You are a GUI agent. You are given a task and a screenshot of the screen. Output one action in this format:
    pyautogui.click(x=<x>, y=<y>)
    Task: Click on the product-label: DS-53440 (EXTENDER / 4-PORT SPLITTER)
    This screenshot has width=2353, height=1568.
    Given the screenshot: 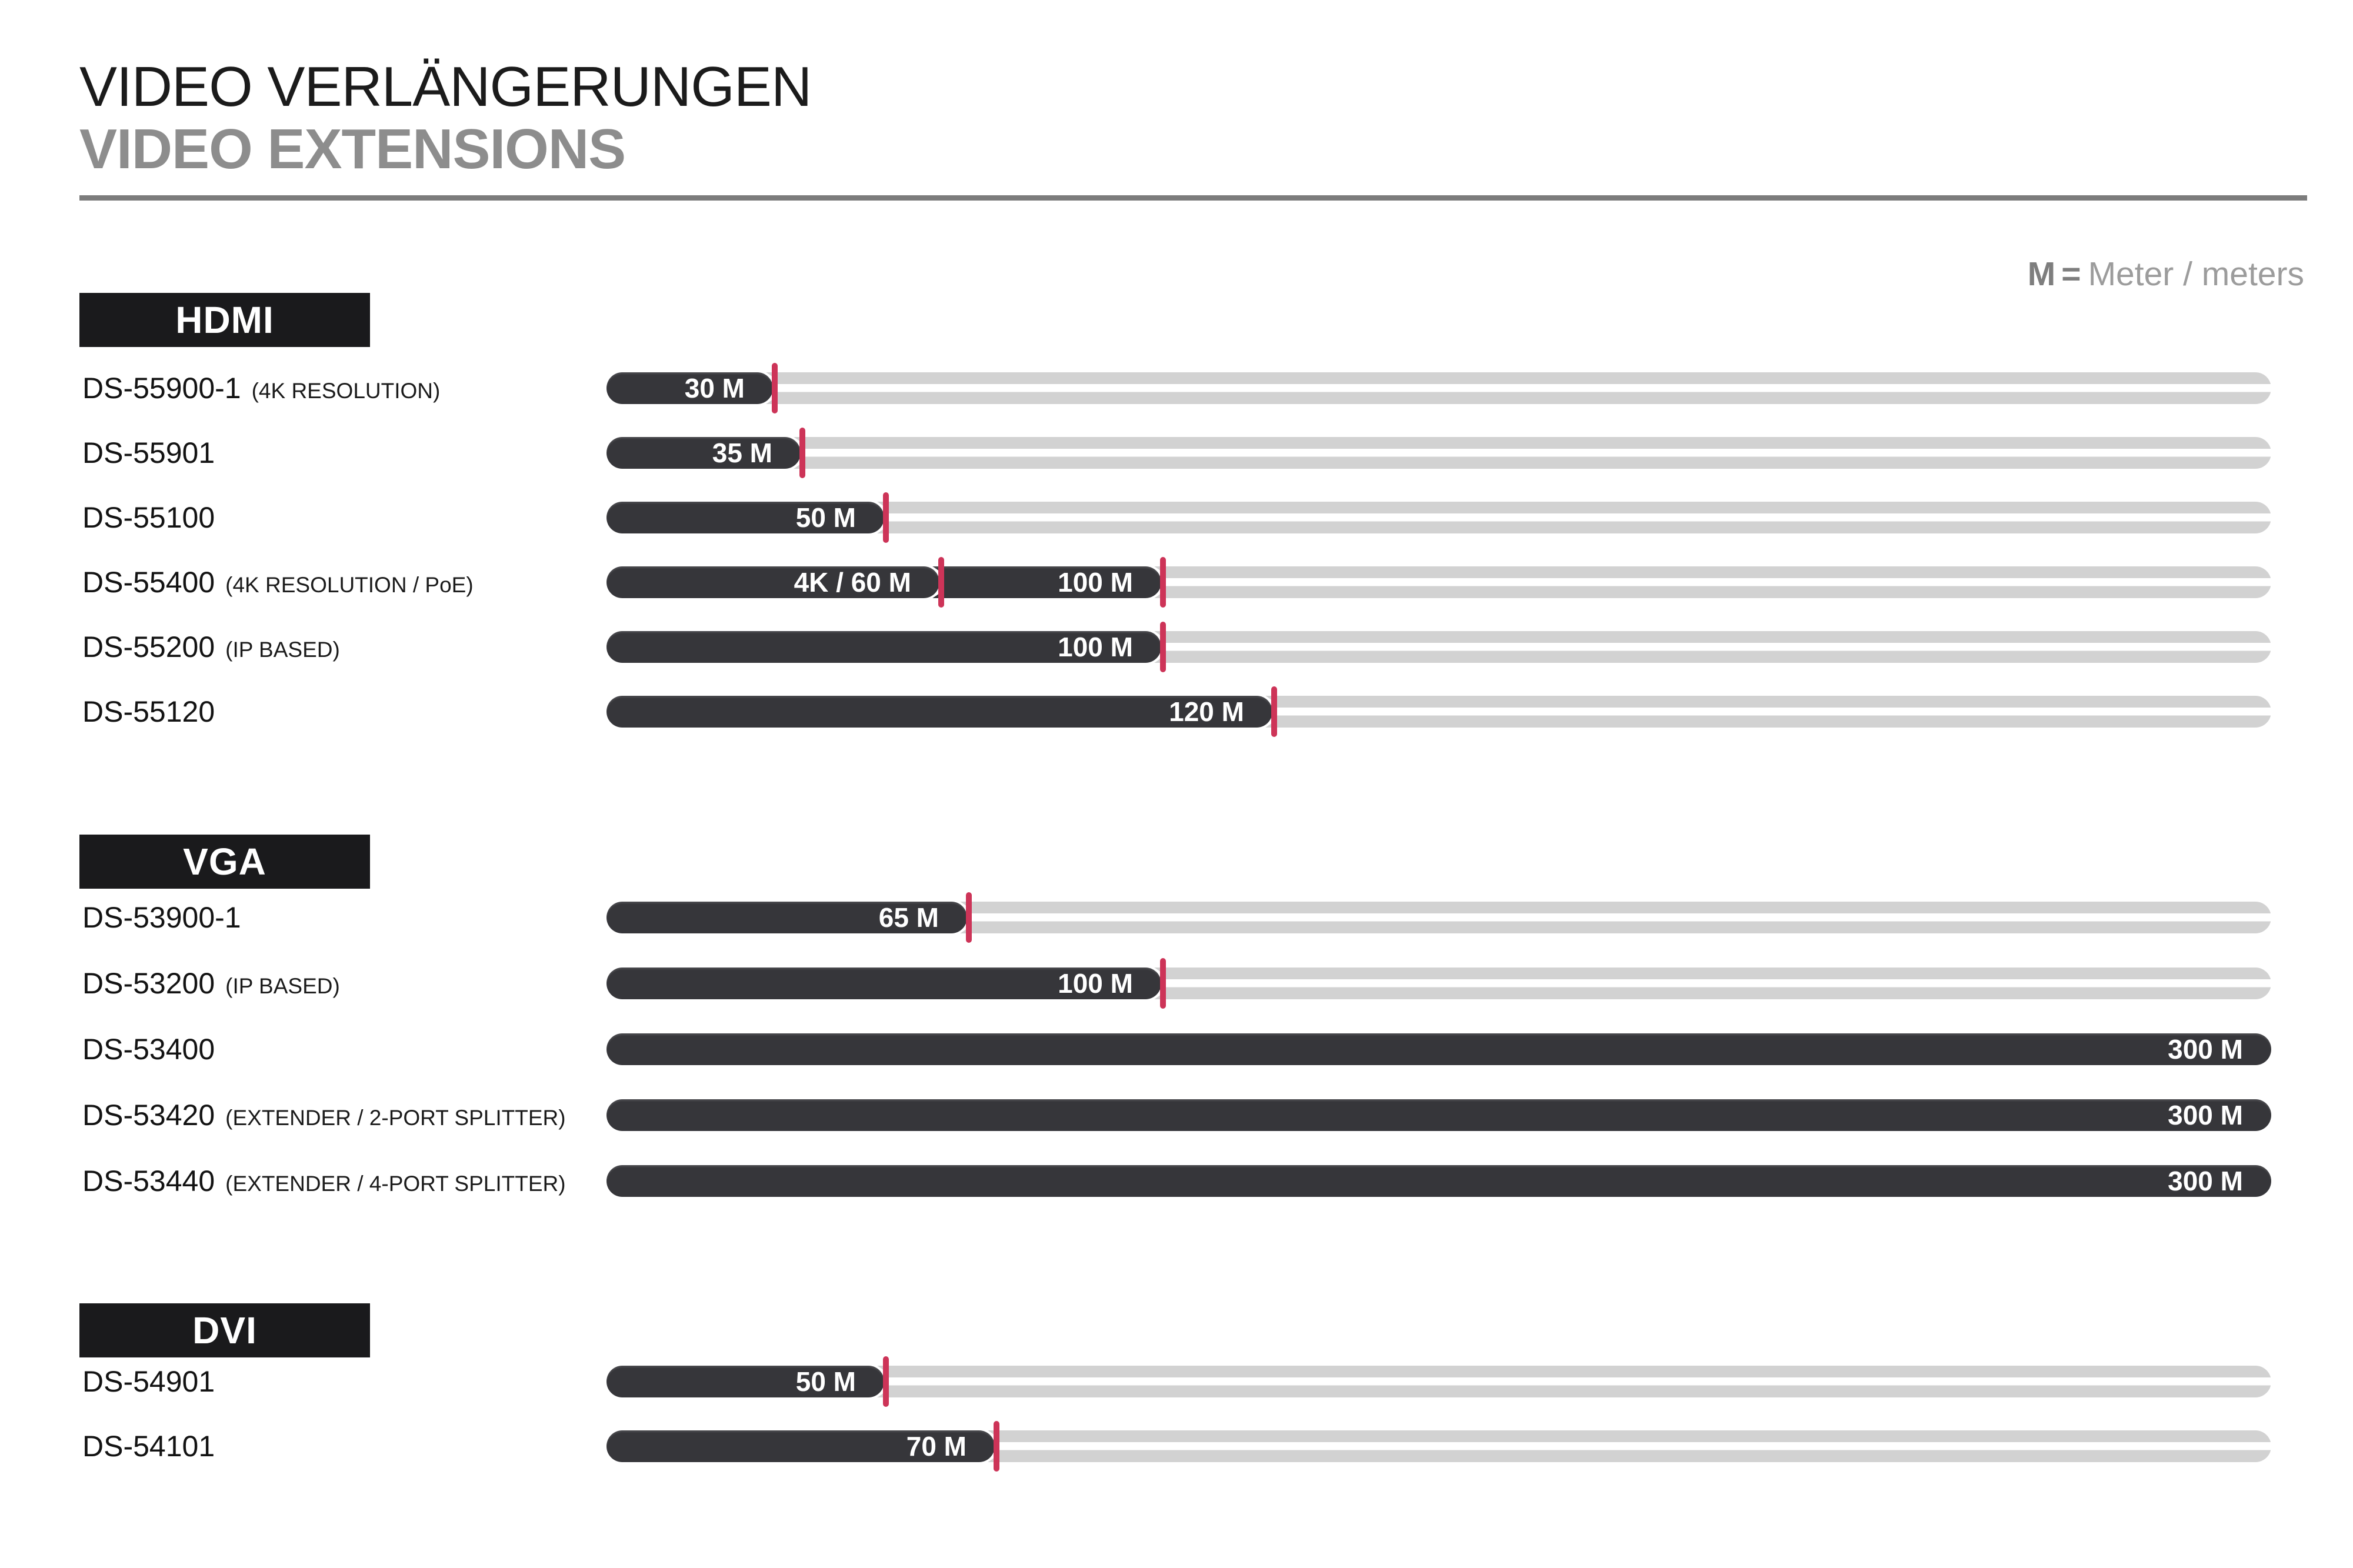 What is the action you would take?
    pyautogui.click(x=324, y=1181)
    